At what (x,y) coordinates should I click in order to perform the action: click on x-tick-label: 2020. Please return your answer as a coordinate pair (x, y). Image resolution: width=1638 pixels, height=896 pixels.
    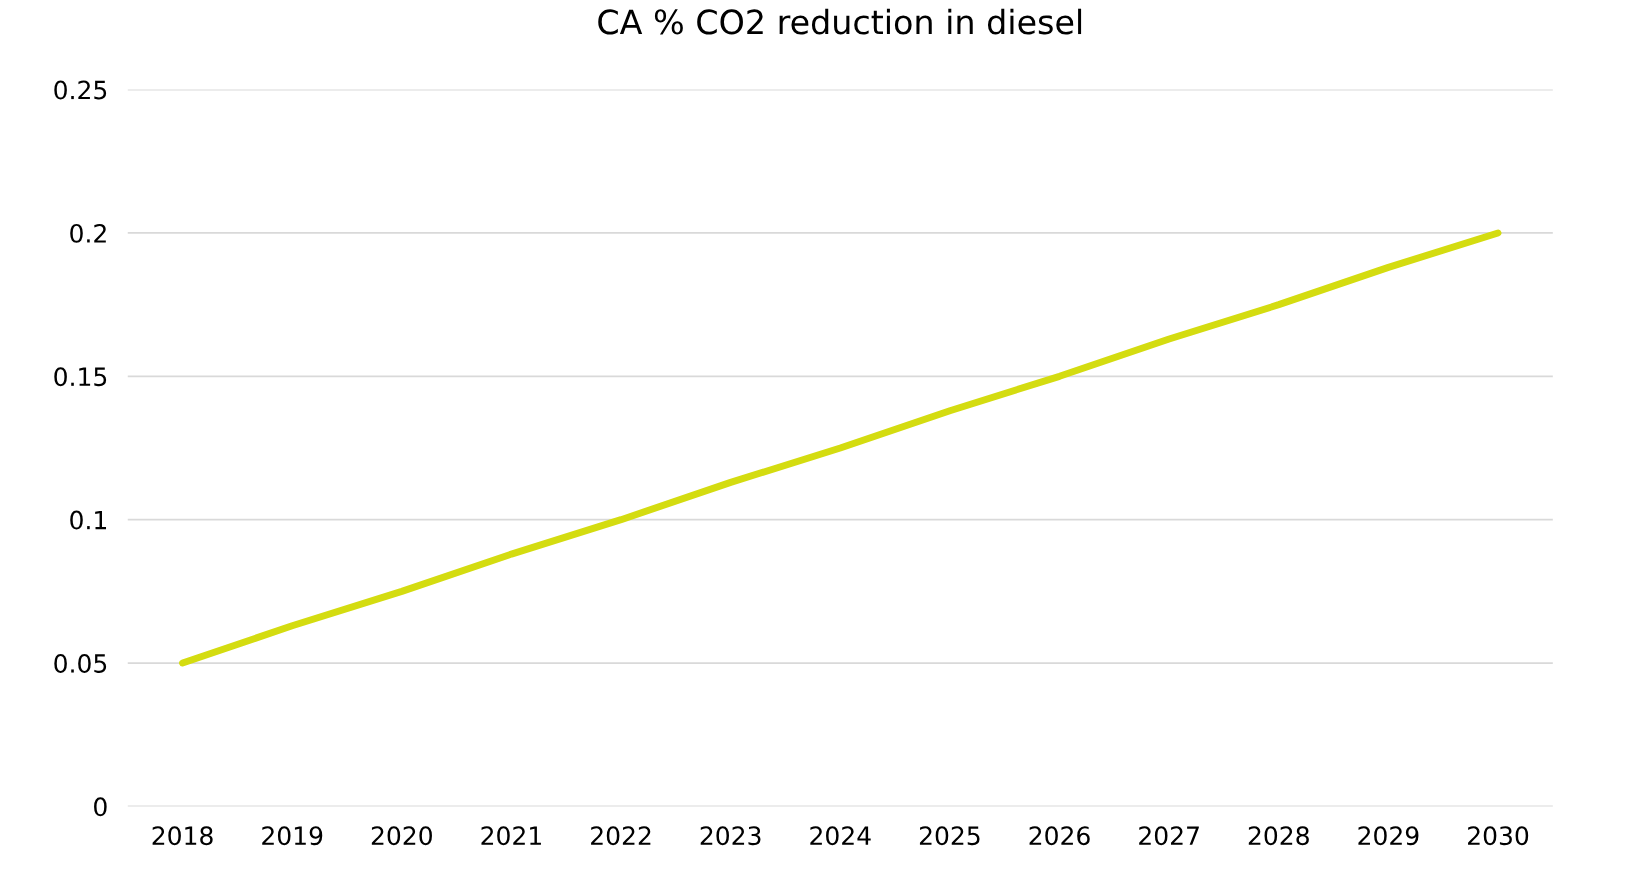
    Looking at the image, I should click on (401, 836).